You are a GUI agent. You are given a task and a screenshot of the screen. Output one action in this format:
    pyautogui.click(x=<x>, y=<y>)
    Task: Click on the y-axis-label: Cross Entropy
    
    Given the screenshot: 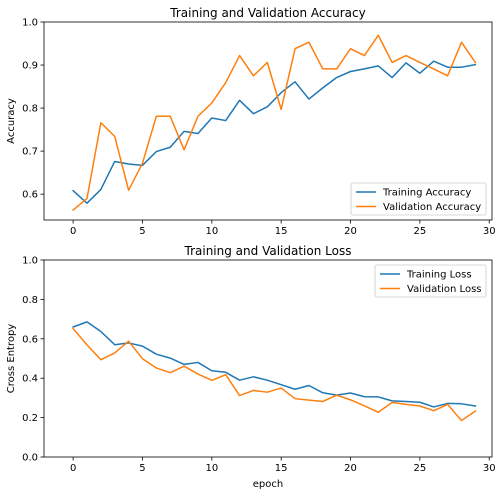 What is the action you would take?
    pyautogui.click(x=11, y=359)
    